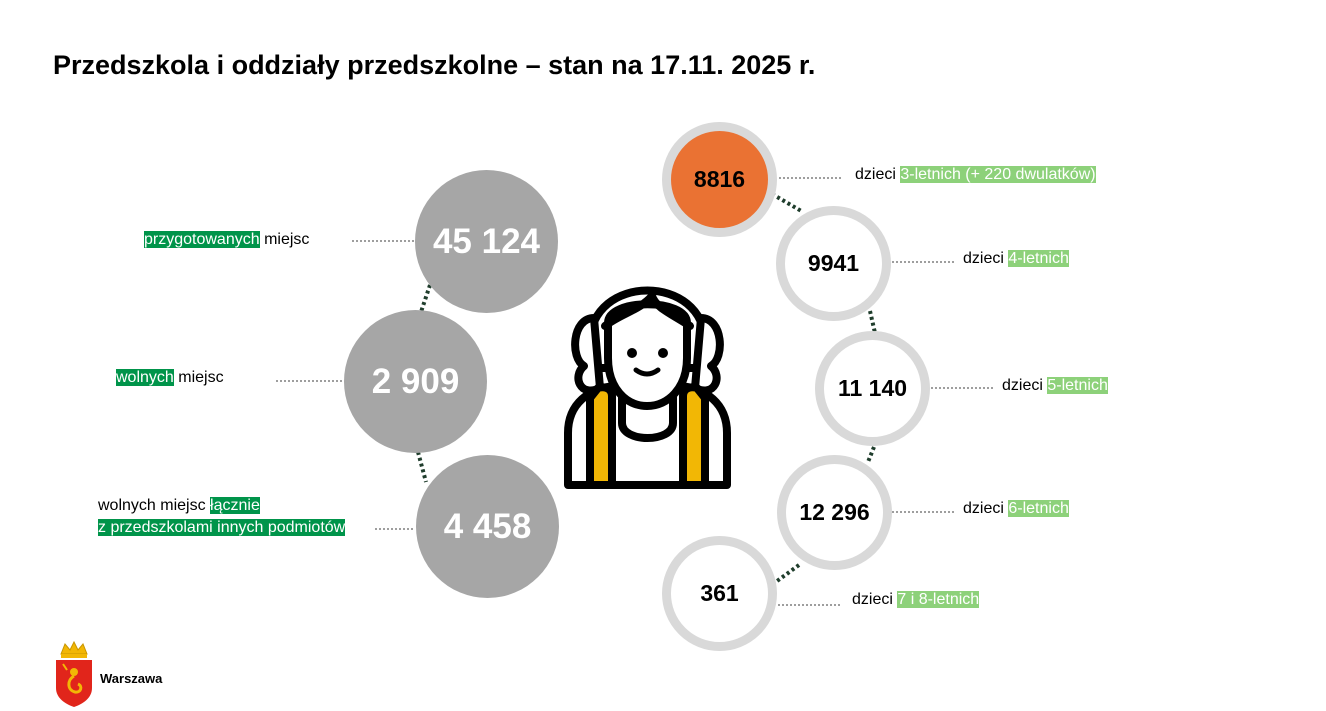  Describe the element at coordinates (719, 593) in the screenshot. I see `children-7-8yo-circle: 361` at that location.